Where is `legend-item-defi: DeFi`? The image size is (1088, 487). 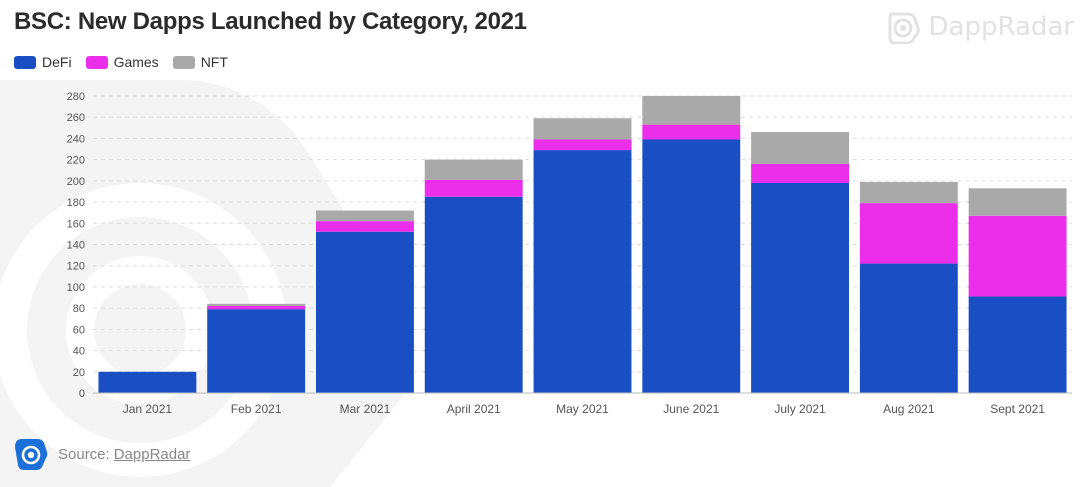
legend-item-defi: DeFi is located at coordinates (43, 62).